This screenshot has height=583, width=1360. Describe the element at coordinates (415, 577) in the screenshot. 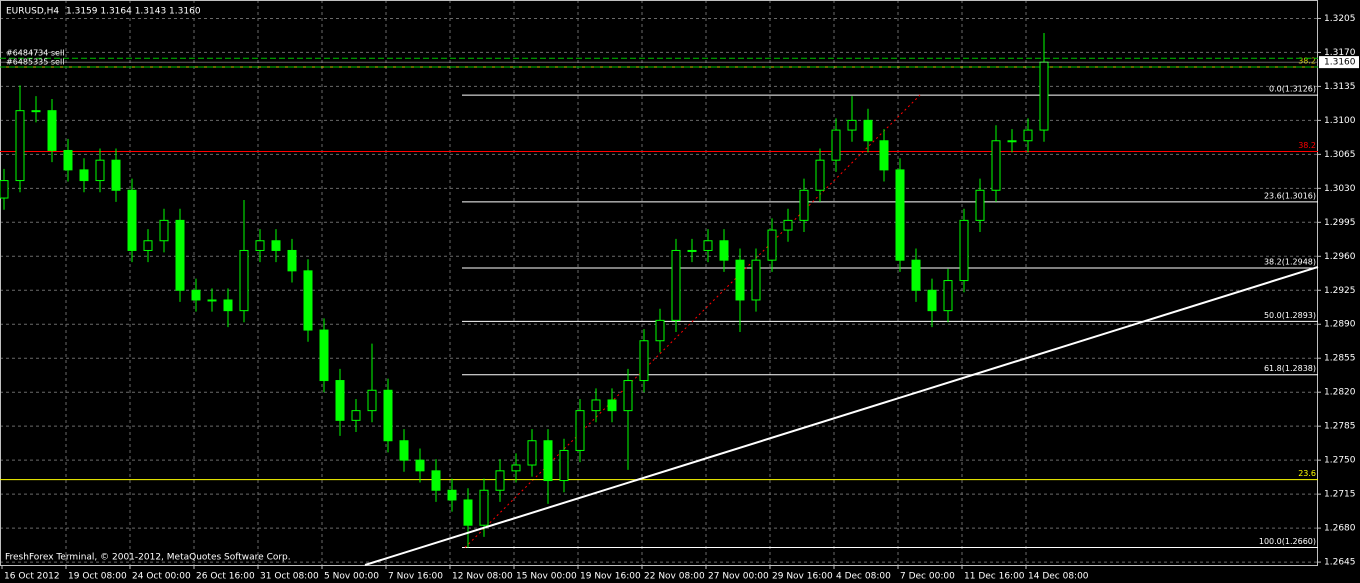

I see `x-tick-label: 7 Nov 16:00` at that location.